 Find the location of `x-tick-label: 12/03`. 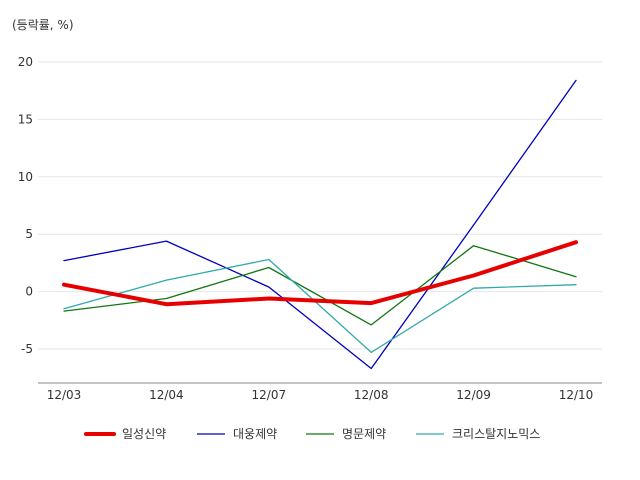

x-tick-label: 12/03 is located at coordinates (64, 395).